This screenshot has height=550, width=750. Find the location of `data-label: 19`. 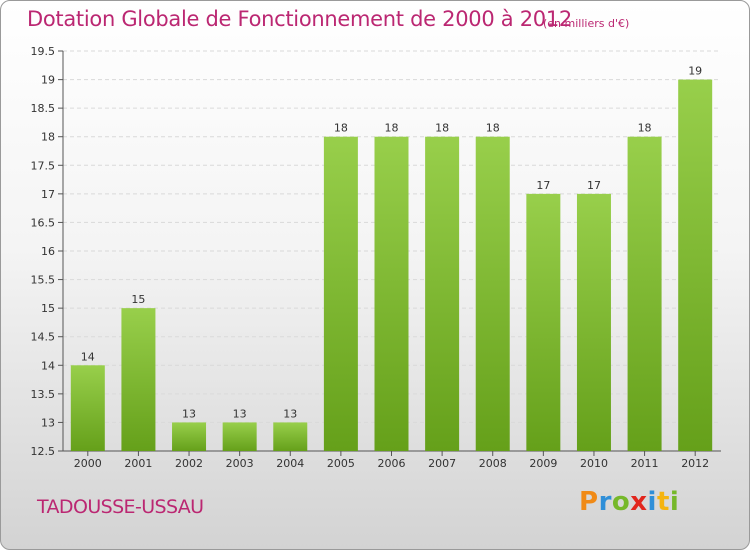

data-label: 19 is located at coordinates (695, 71).